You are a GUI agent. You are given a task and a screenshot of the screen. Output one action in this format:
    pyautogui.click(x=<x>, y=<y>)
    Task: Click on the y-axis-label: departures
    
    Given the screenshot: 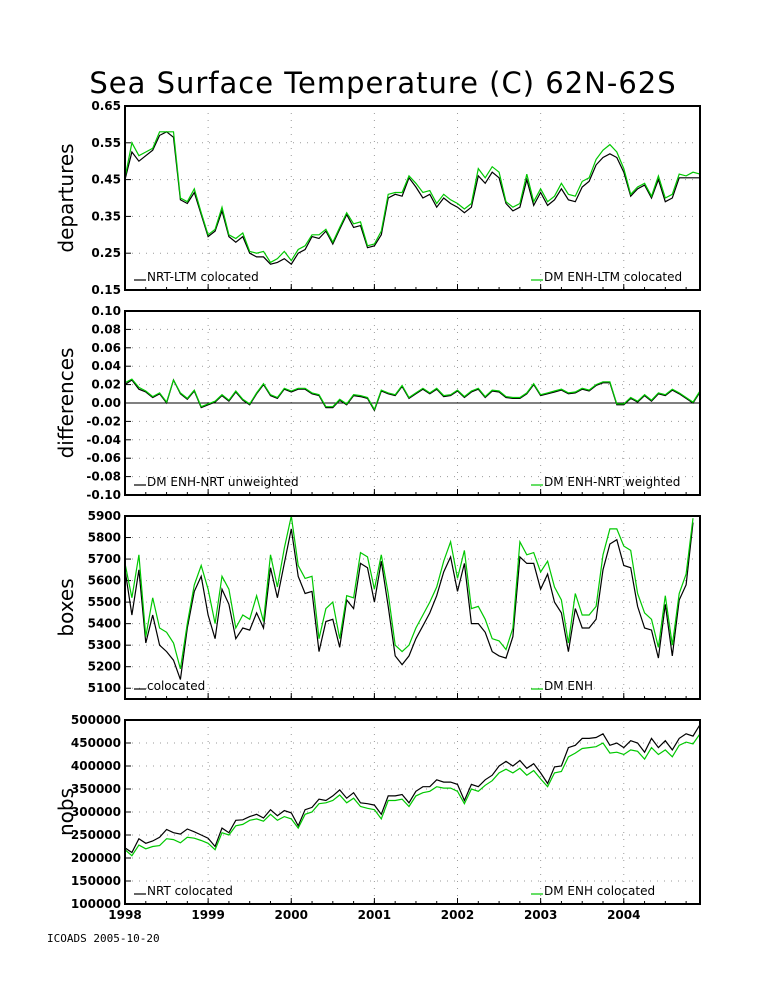 What is the action you would take?
    pyautogui.click(x=66, y=197)
    